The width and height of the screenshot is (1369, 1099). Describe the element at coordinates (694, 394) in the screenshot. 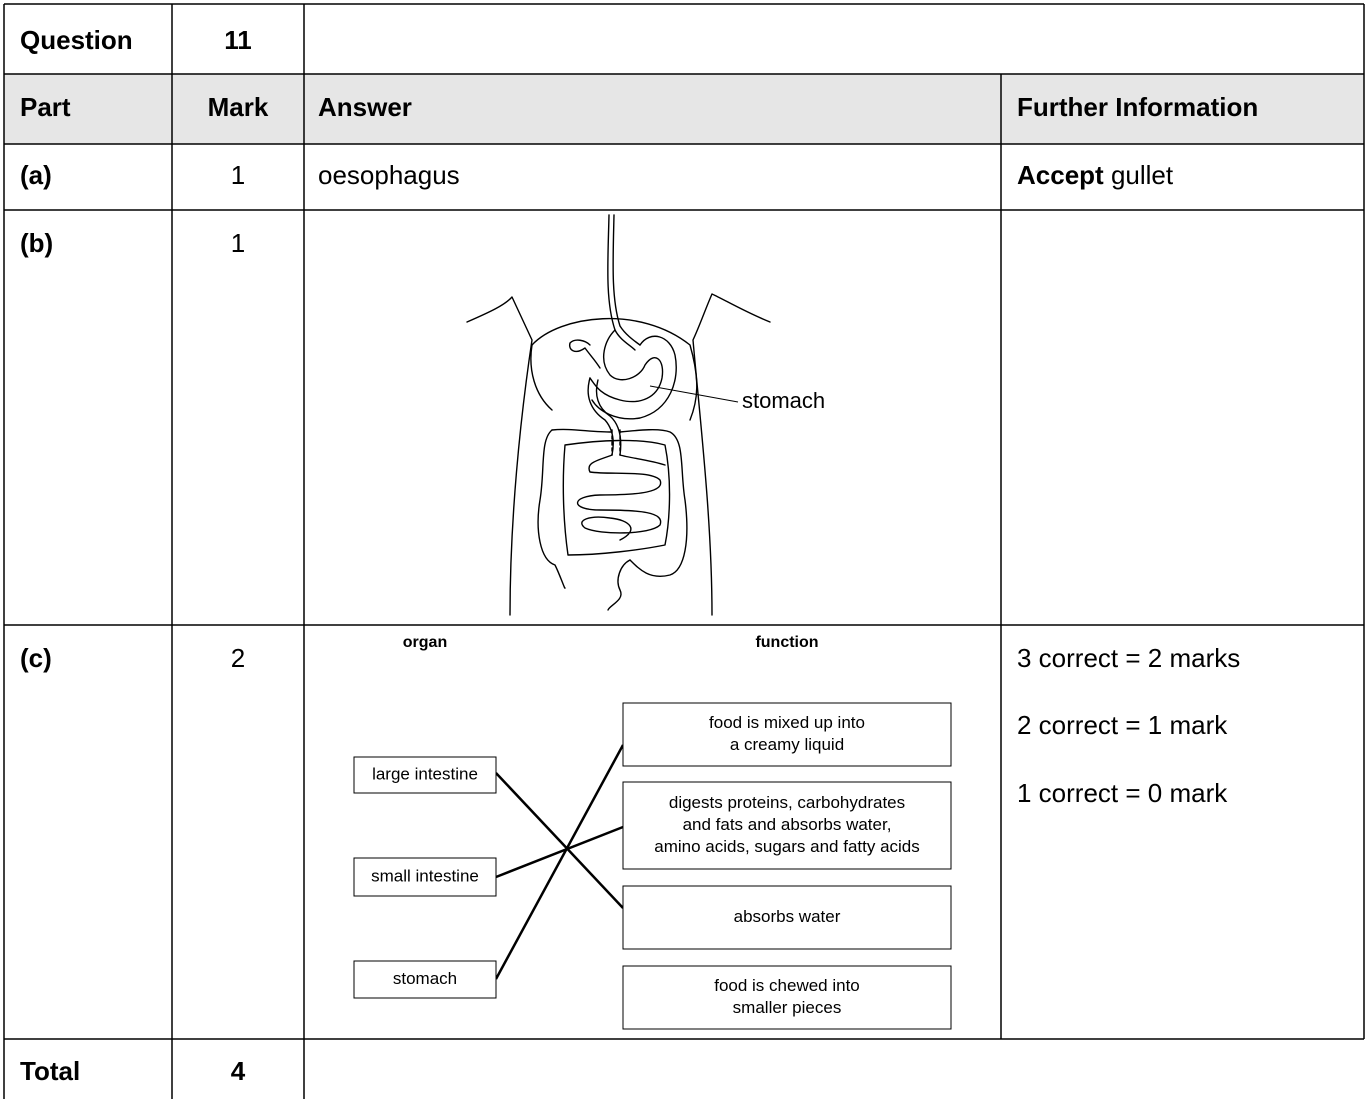

I see `label-line` at that location.